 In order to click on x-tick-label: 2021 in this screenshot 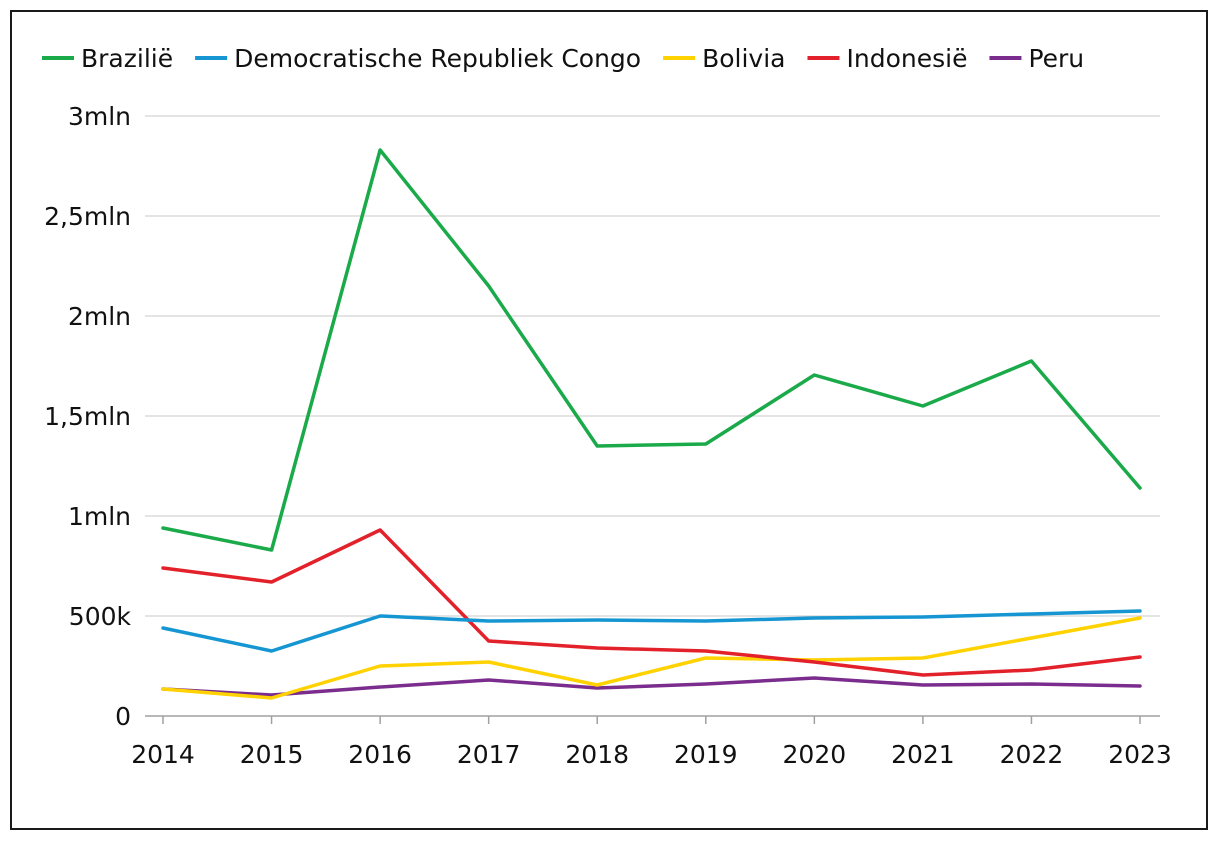, I will do `click(923, 754)`.